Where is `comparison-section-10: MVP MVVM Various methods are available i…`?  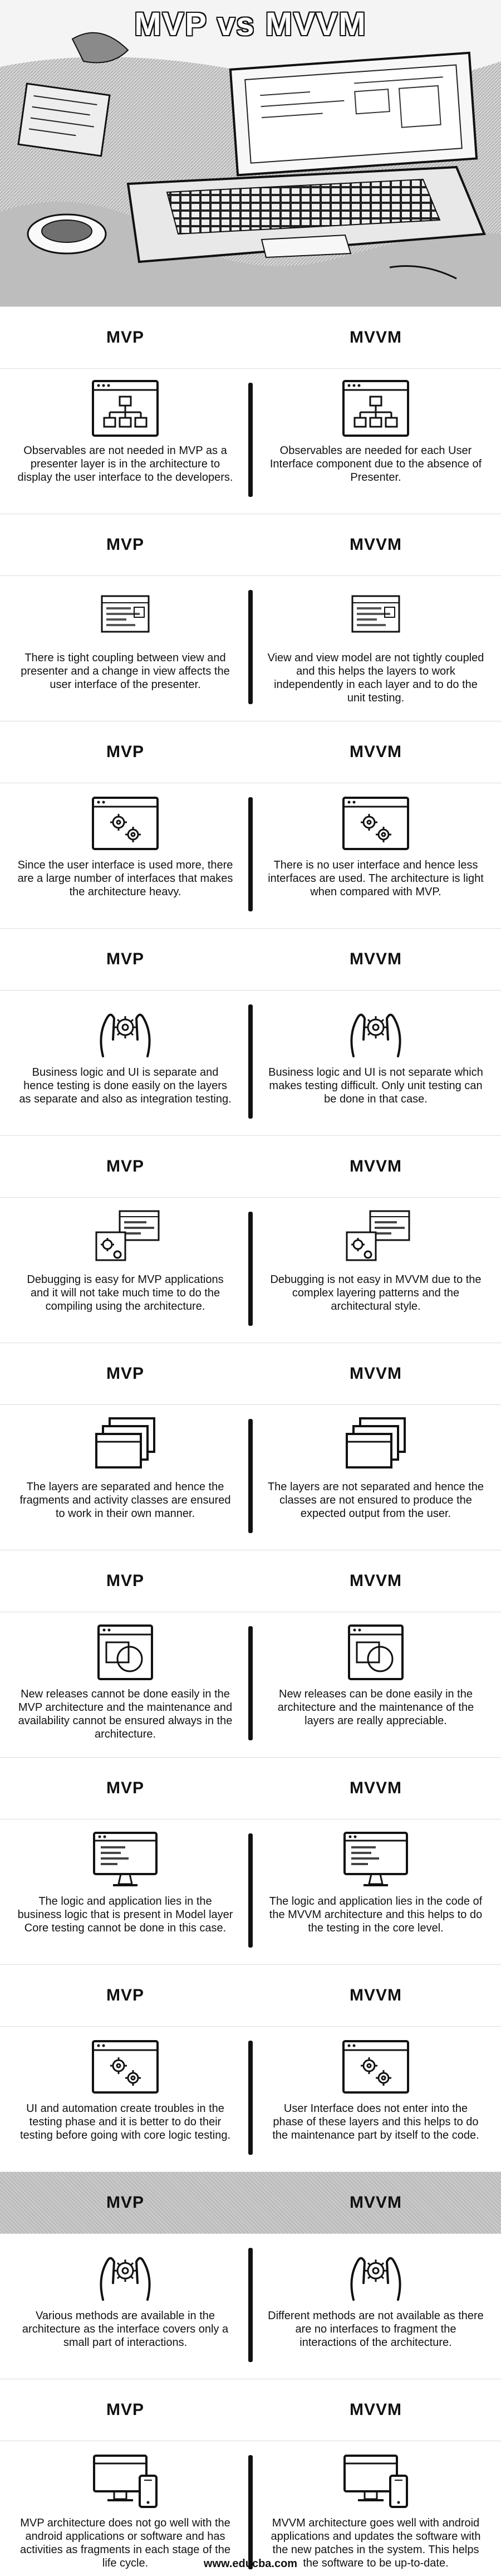
comparison-section-10: MVP MVVM Various methods are available i… is located at coordinates (250, 2274).